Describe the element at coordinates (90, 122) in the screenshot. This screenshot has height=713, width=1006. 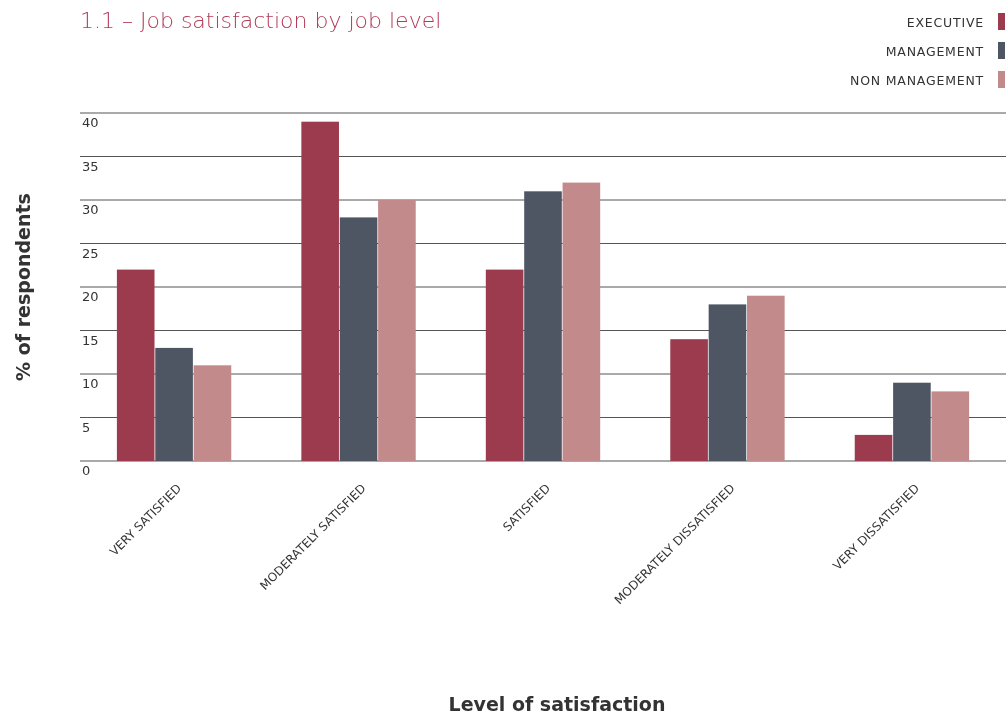
I see `y-tick-label: 40` at that location.